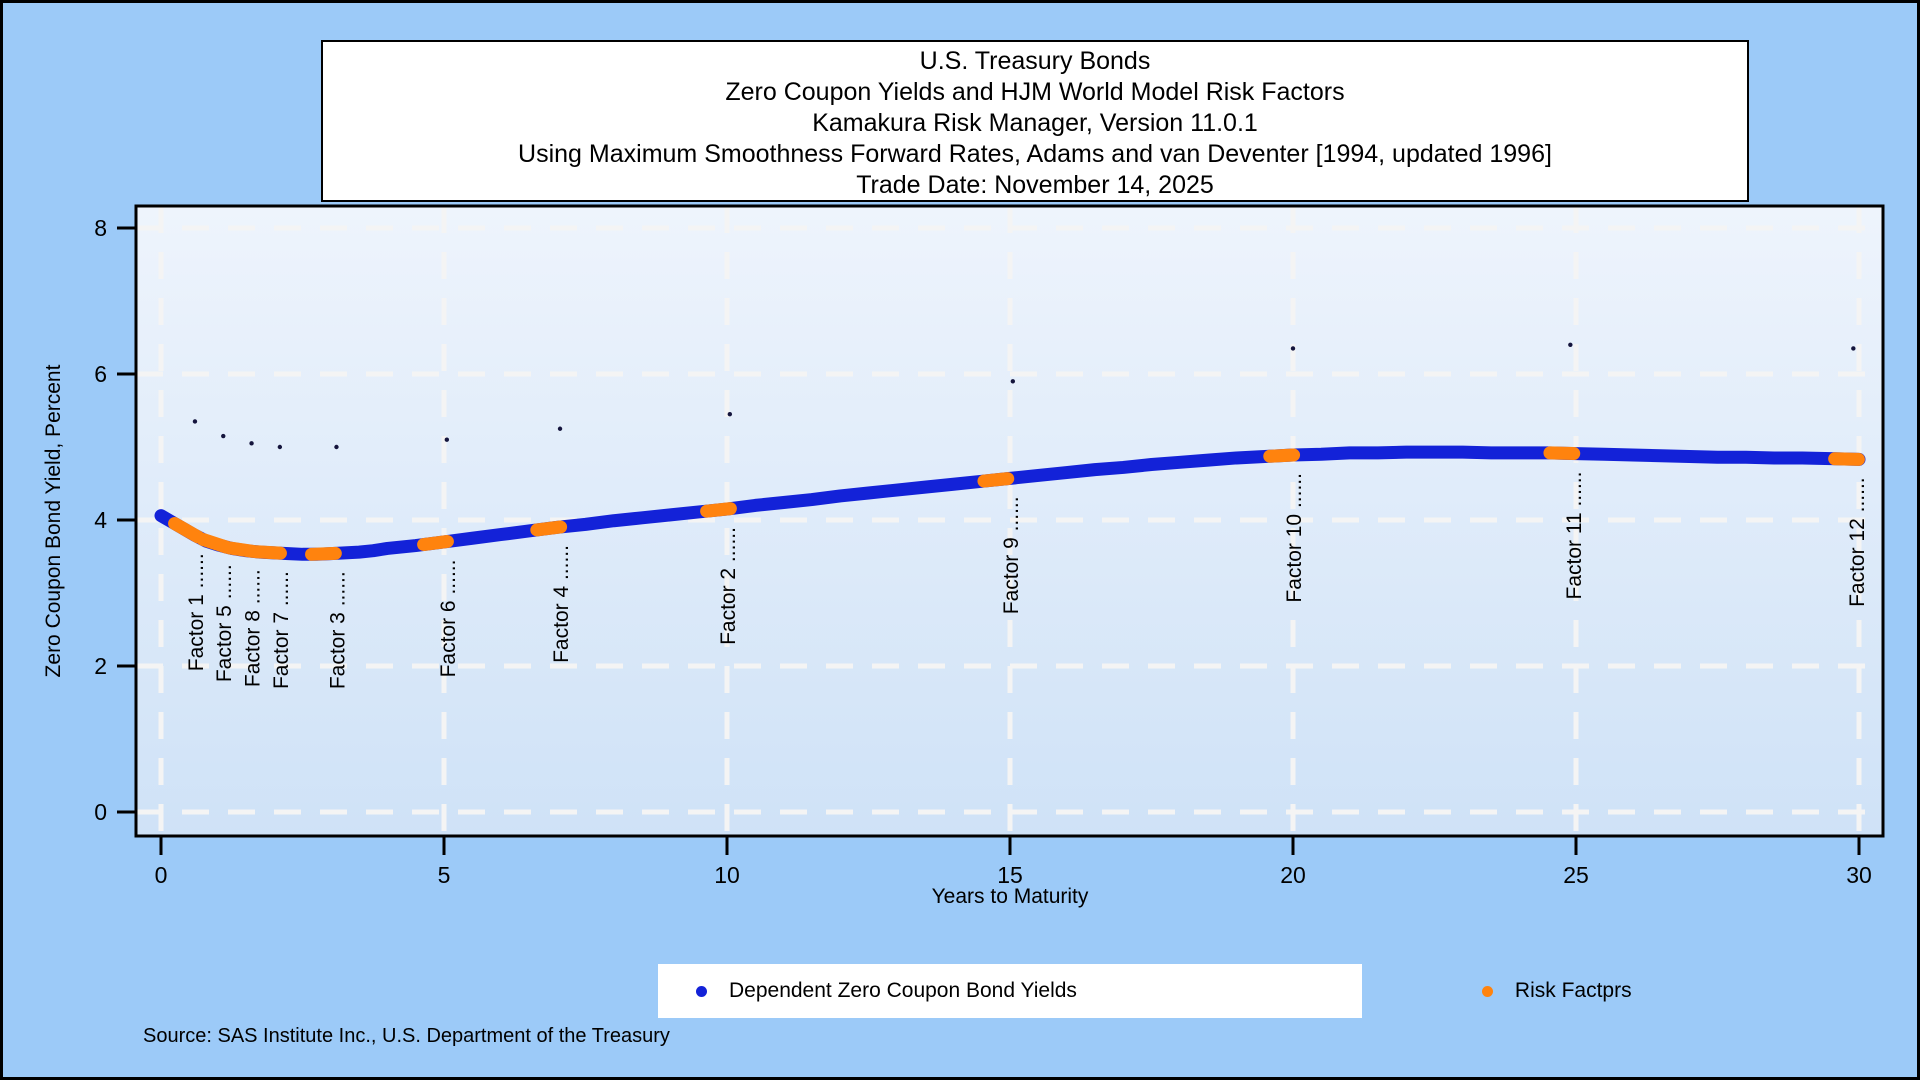 This screenshot has width=1920, height=1080. What do you see at coordinates (1859, 875) in the screenshot?
I see `x-tick-label-30: 30` at bounding box center [1859, 875].